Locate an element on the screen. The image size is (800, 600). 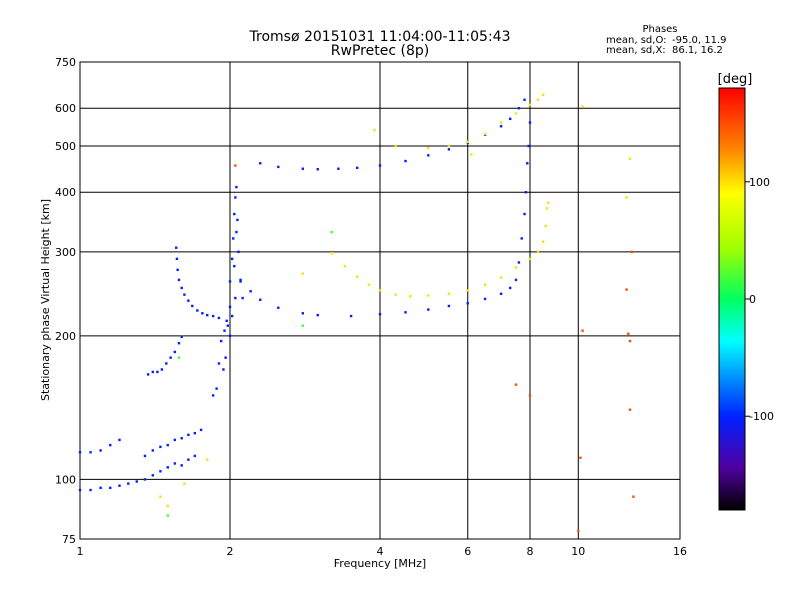
chart-title: Tromsø 20151031 11:04:00-11:05:43 is located at coordinates (380, 37).